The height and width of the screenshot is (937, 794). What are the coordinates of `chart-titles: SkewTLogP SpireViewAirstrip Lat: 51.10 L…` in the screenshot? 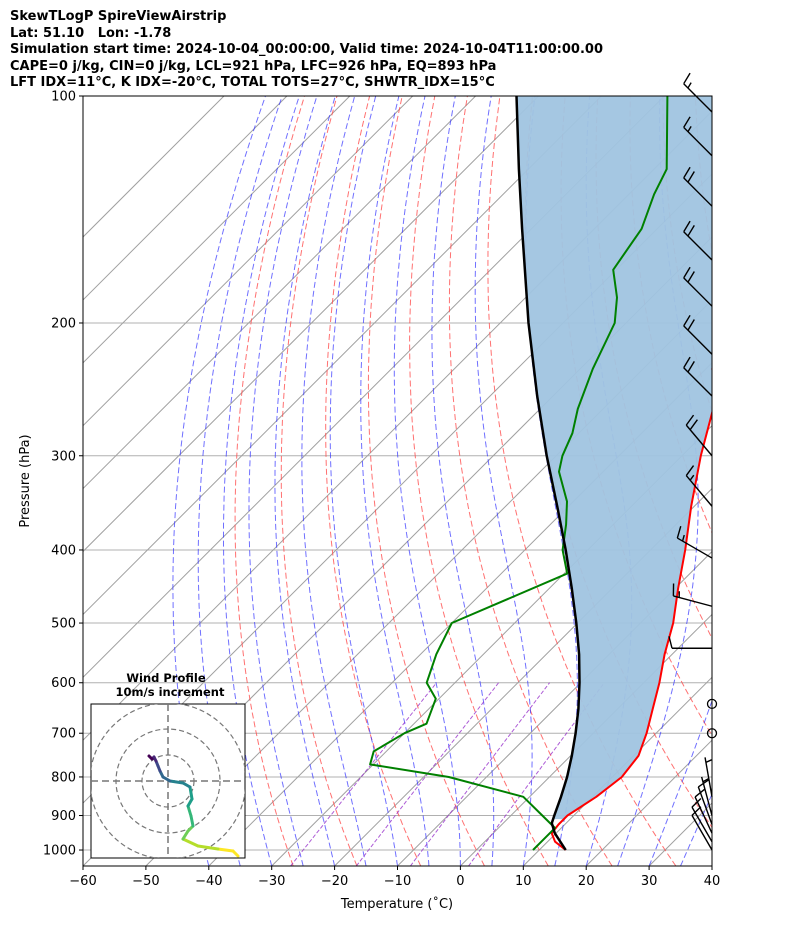 It's located at (306, 50).